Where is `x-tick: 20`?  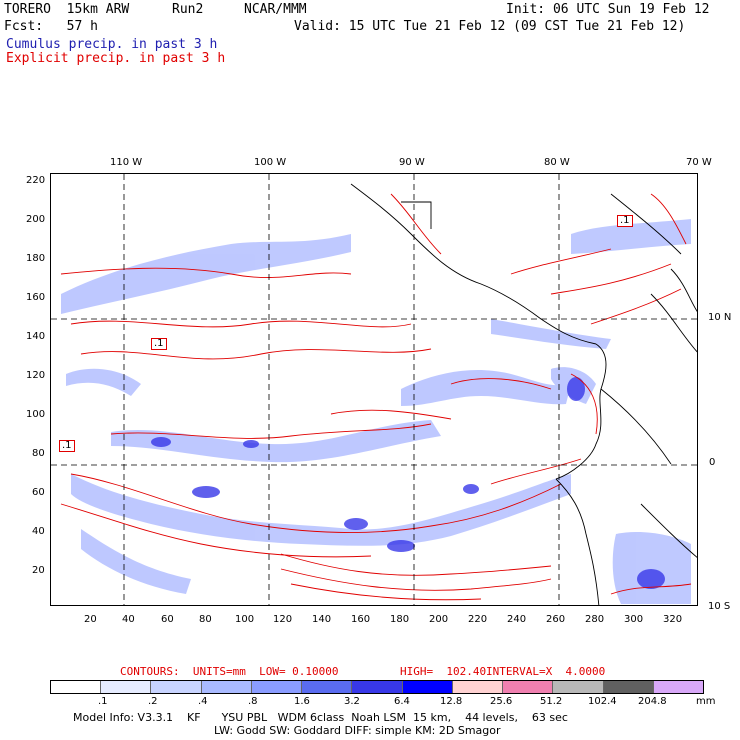 x-tick: 20 is located at coordinates (90, 619).